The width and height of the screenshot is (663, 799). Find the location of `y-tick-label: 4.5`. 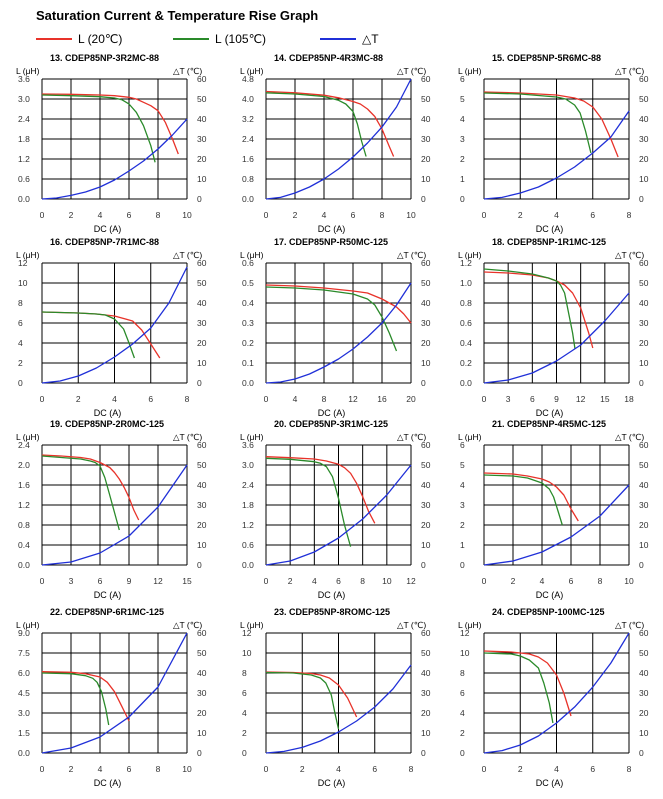

y-tick-label: 4.5 is located at coordinates (24, 693).